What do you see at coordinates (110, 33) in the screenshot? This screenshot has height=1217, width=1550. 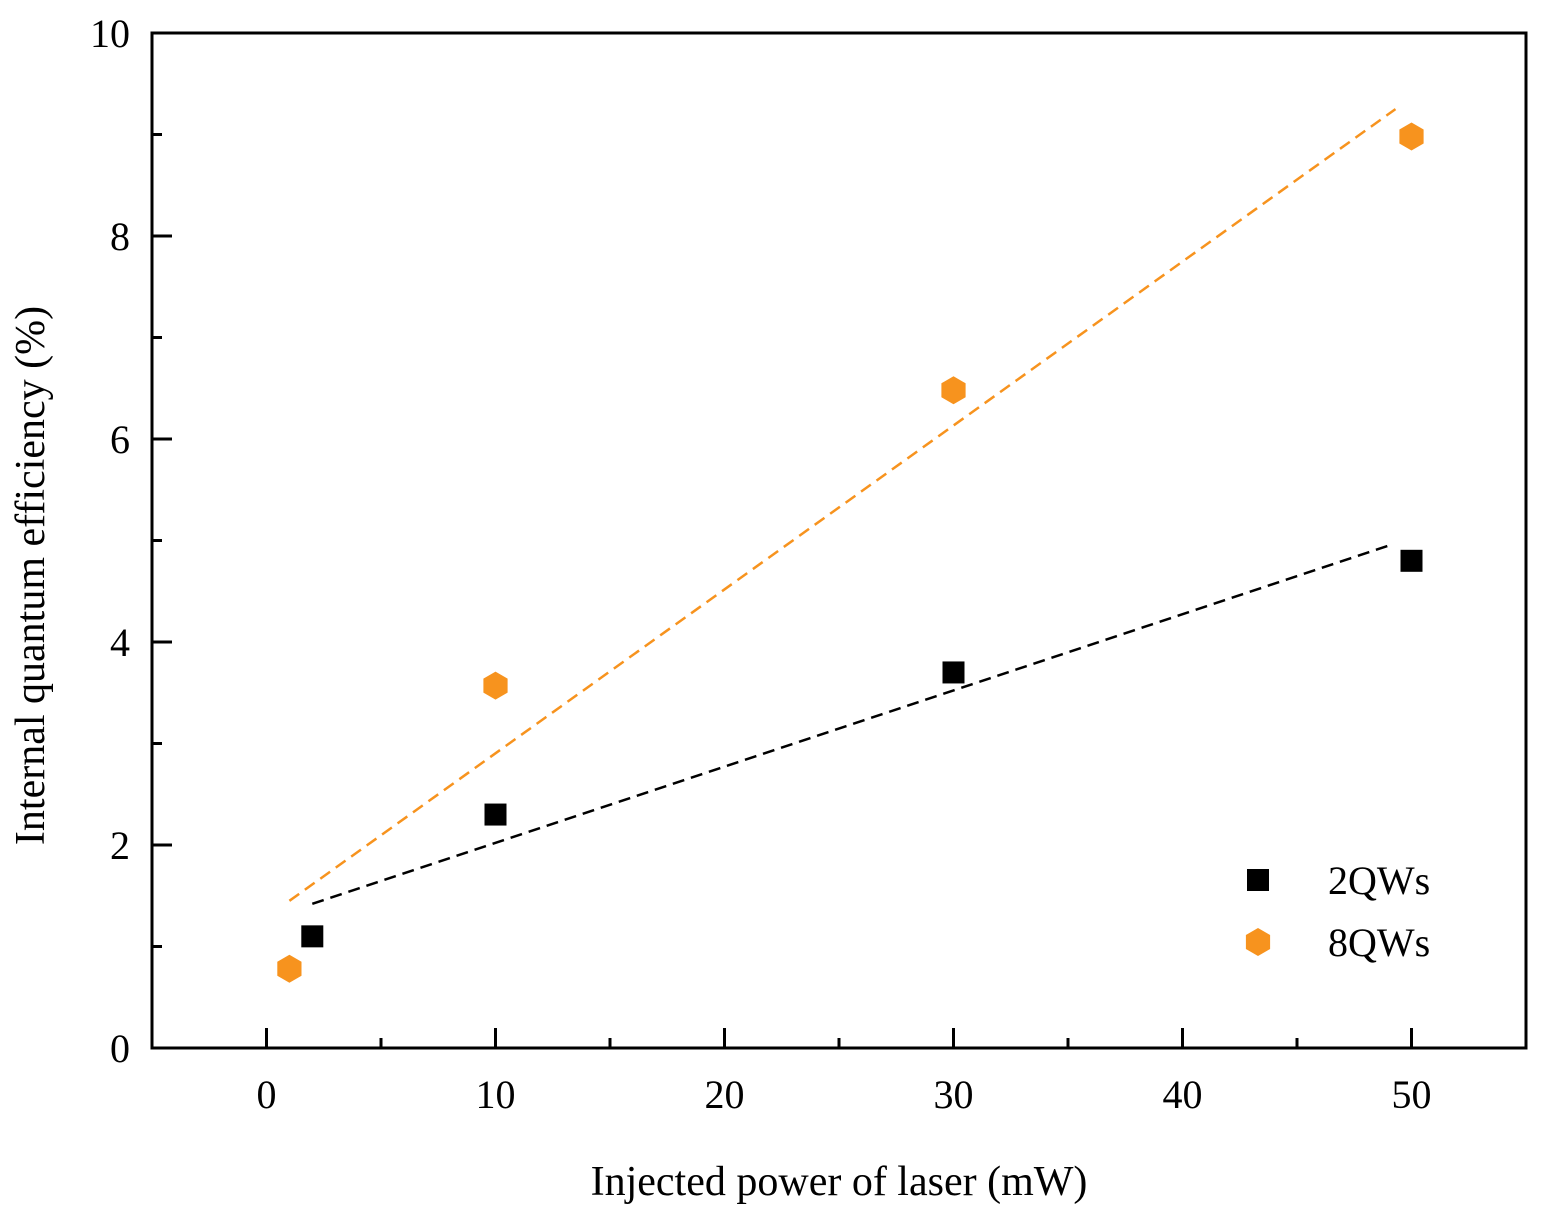 I see `y-tick-label: 10` at bounding box center [110, 33].